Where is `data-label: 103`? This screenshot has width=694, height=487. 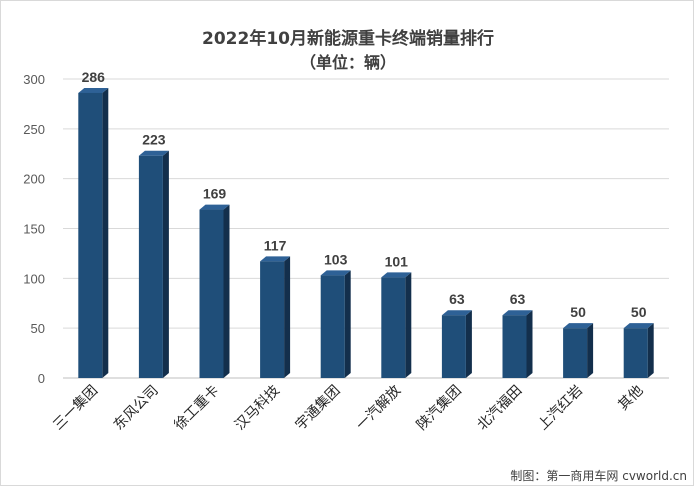 data-label: 103 is located at coordinates (336, 259).